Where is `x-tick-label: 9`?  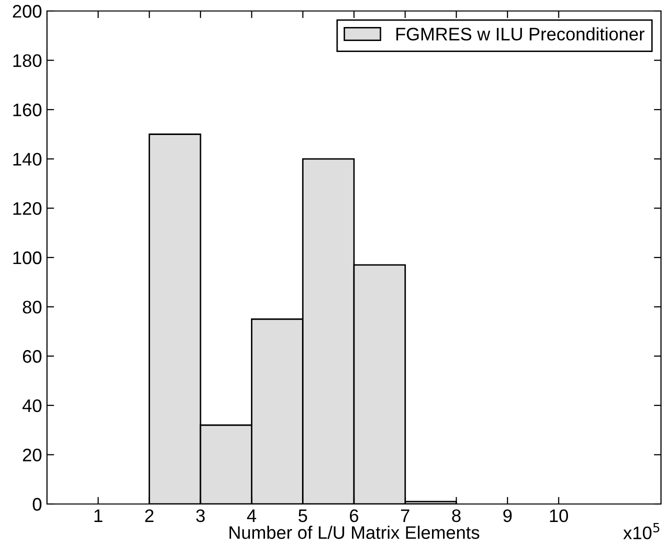 x-tick-label: 9 is located at coordinates (507, 515).